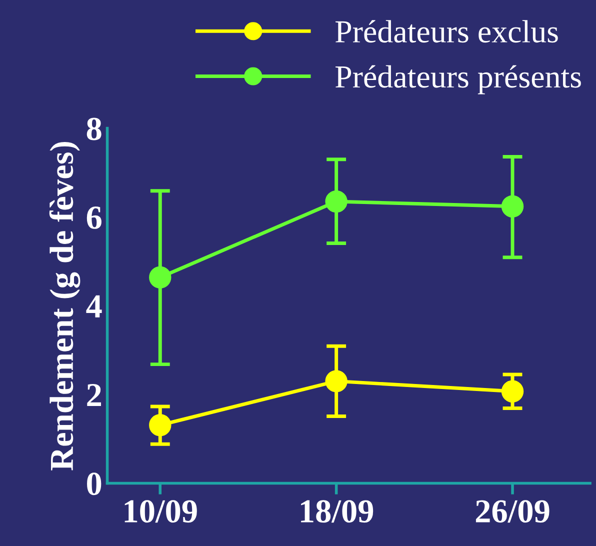 This screenshot has height=546, width=596. What do you see at coordinates (160, 511) in the screenshot?
I see `x-tick-label: 10/09` at bounding box center [160, 511].